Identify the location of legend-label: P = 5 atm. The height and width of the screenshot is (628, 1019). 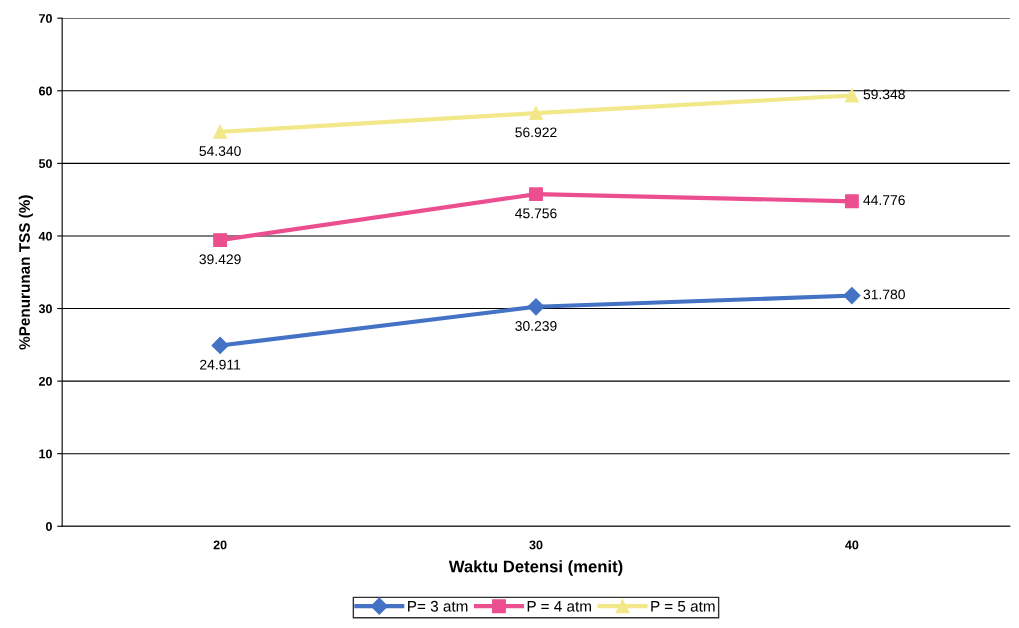
(683, 606).